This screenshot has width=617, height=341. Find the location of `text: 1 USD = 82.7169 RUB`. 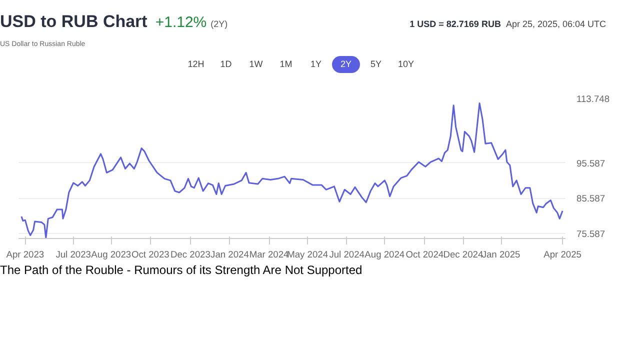

text: 1 USD = 82.7169 RUB is located at coordinates (455, 24).